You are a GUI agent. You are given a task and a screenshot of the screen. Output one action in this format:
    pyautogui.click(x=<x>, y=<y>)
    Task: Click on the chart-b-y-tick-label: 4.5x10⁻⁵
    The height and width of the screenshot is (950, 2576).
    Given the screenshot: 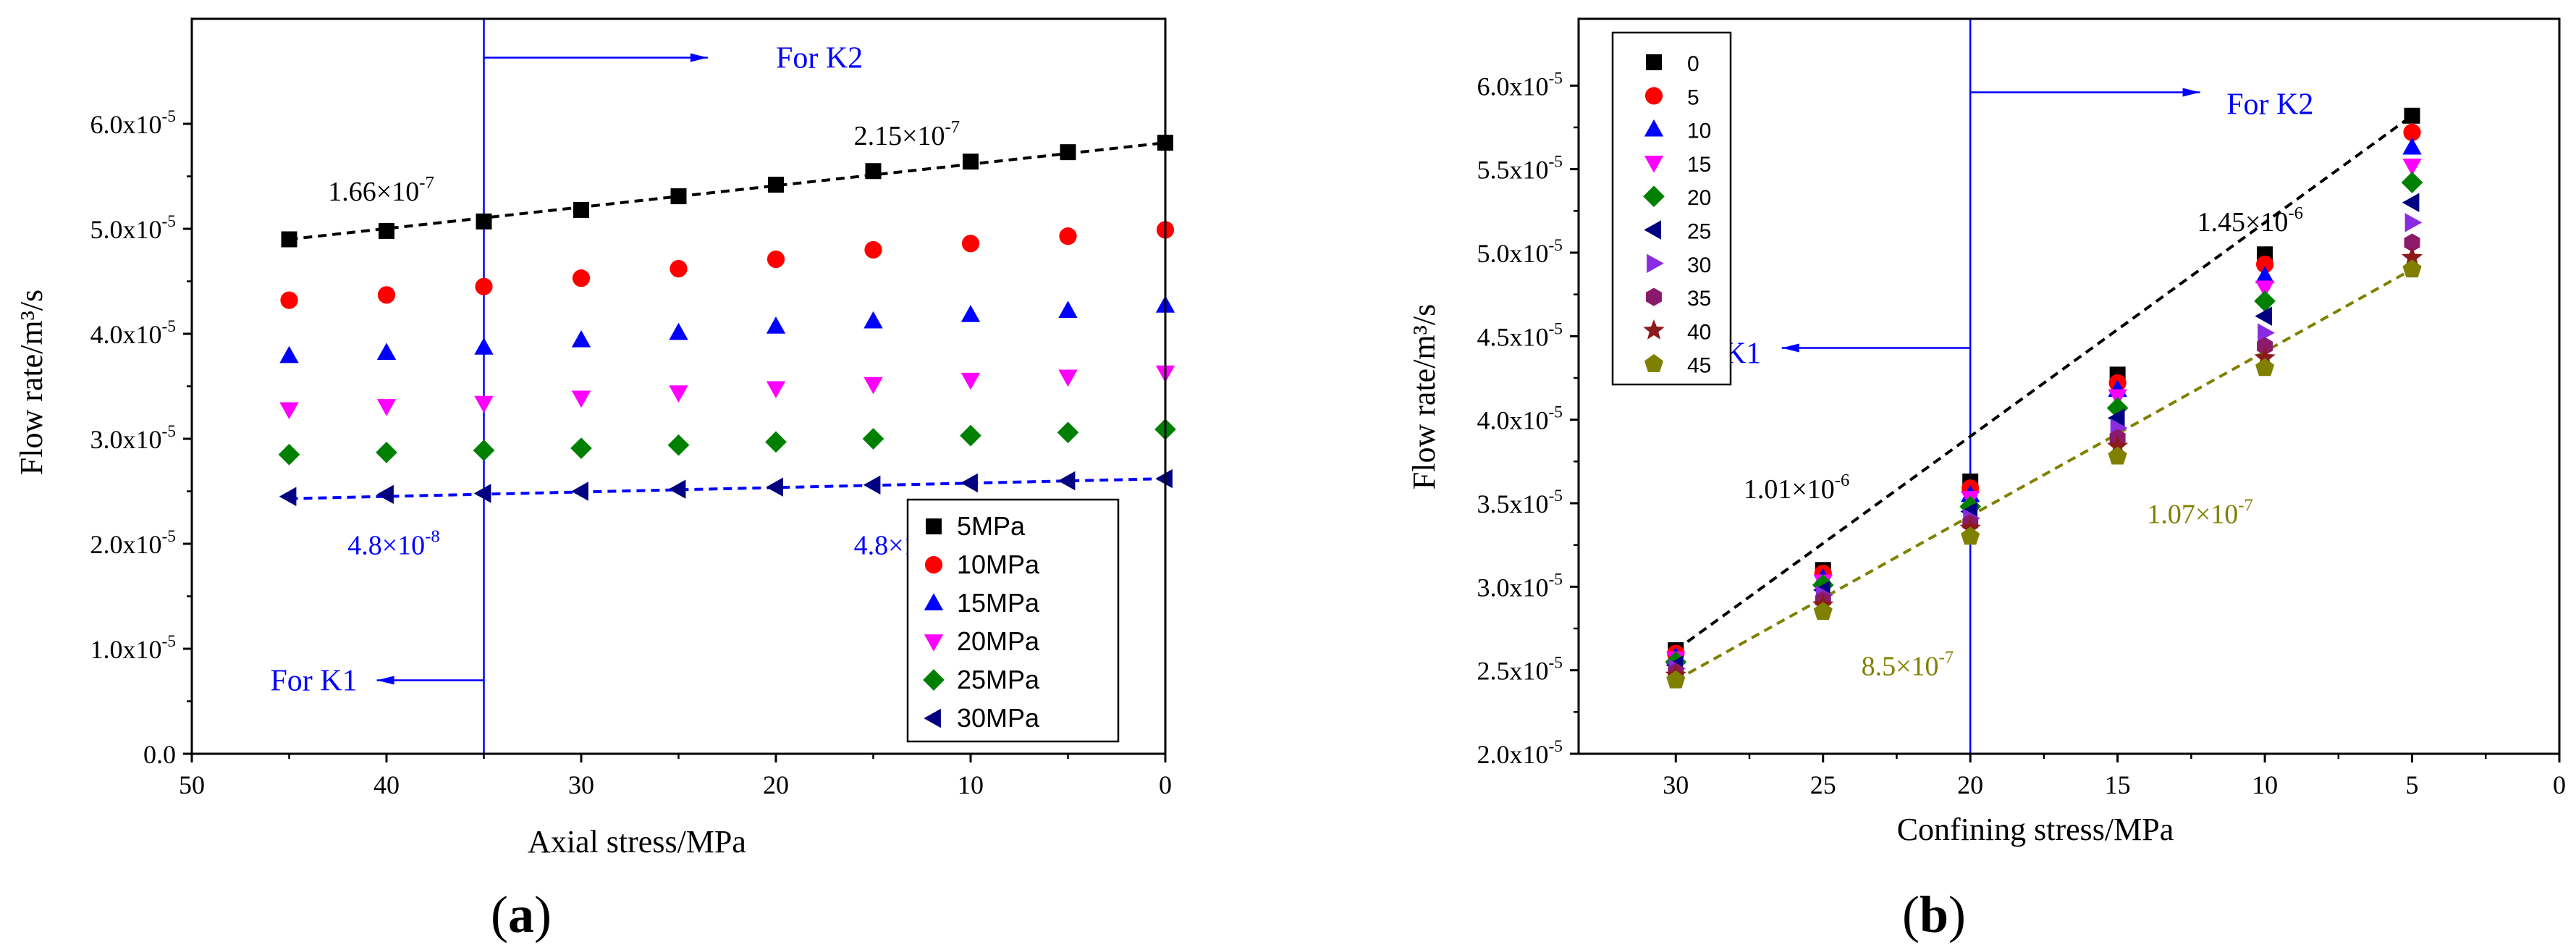 What is the action you would take?
    pyautogui.click(x=1520, y=335)
    